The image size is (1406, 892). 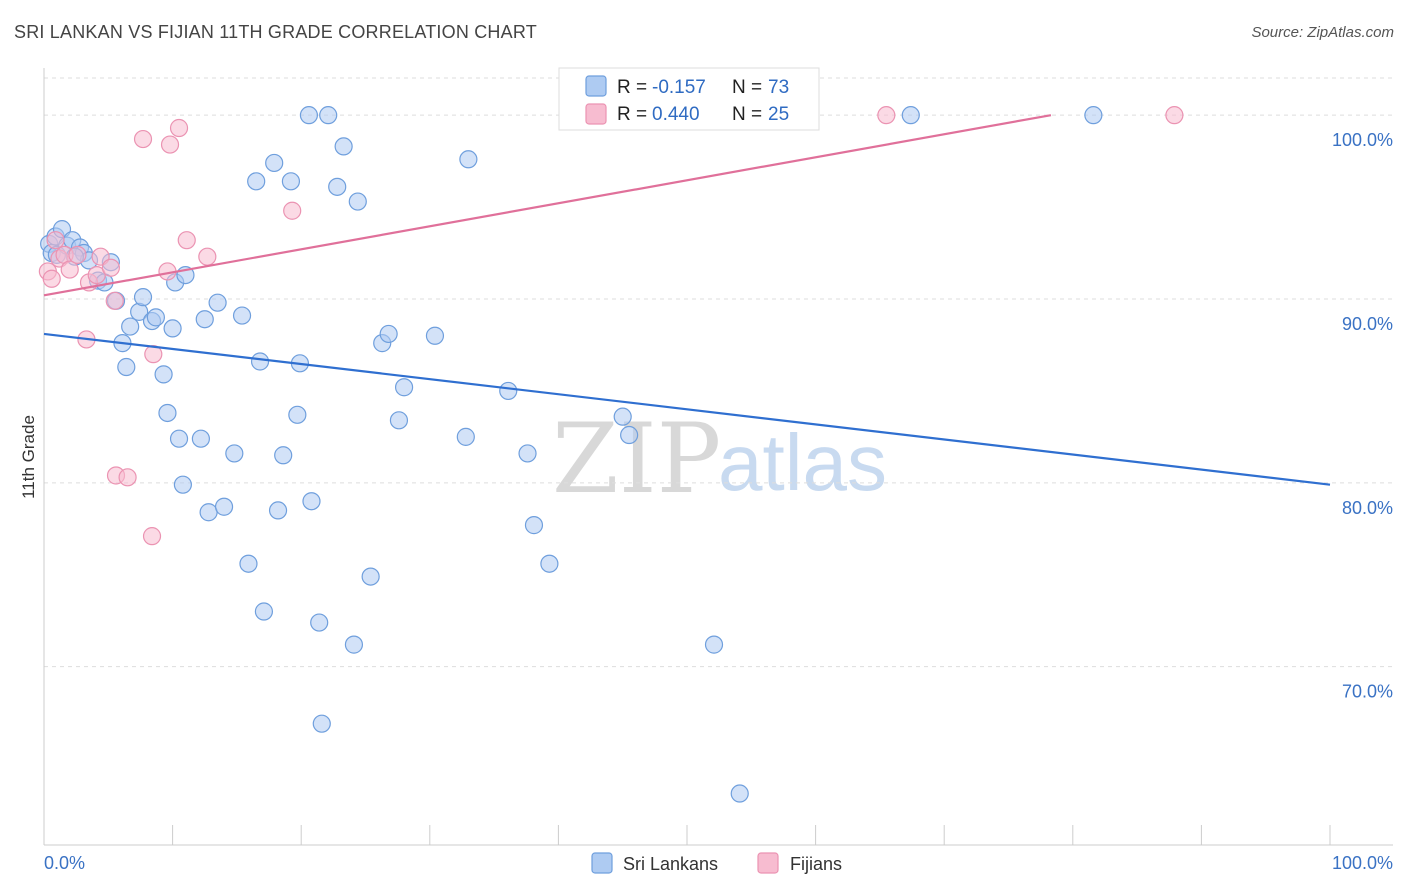 I want to click on y-tick-label-100: 100.0%, so click(x=1362, y=140).